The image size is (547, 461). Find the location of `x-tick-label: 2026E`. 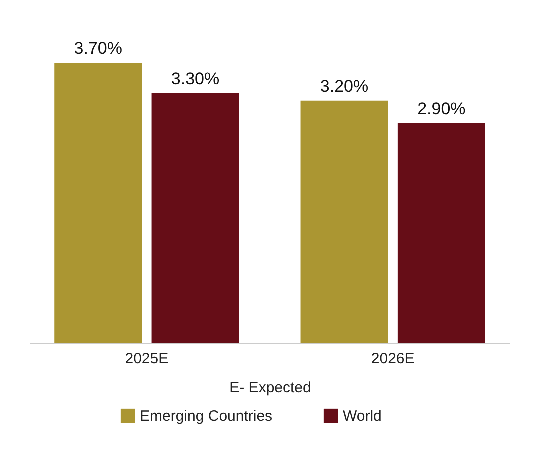

x-tick-label: 2026E is located at coordinates (393, 359).